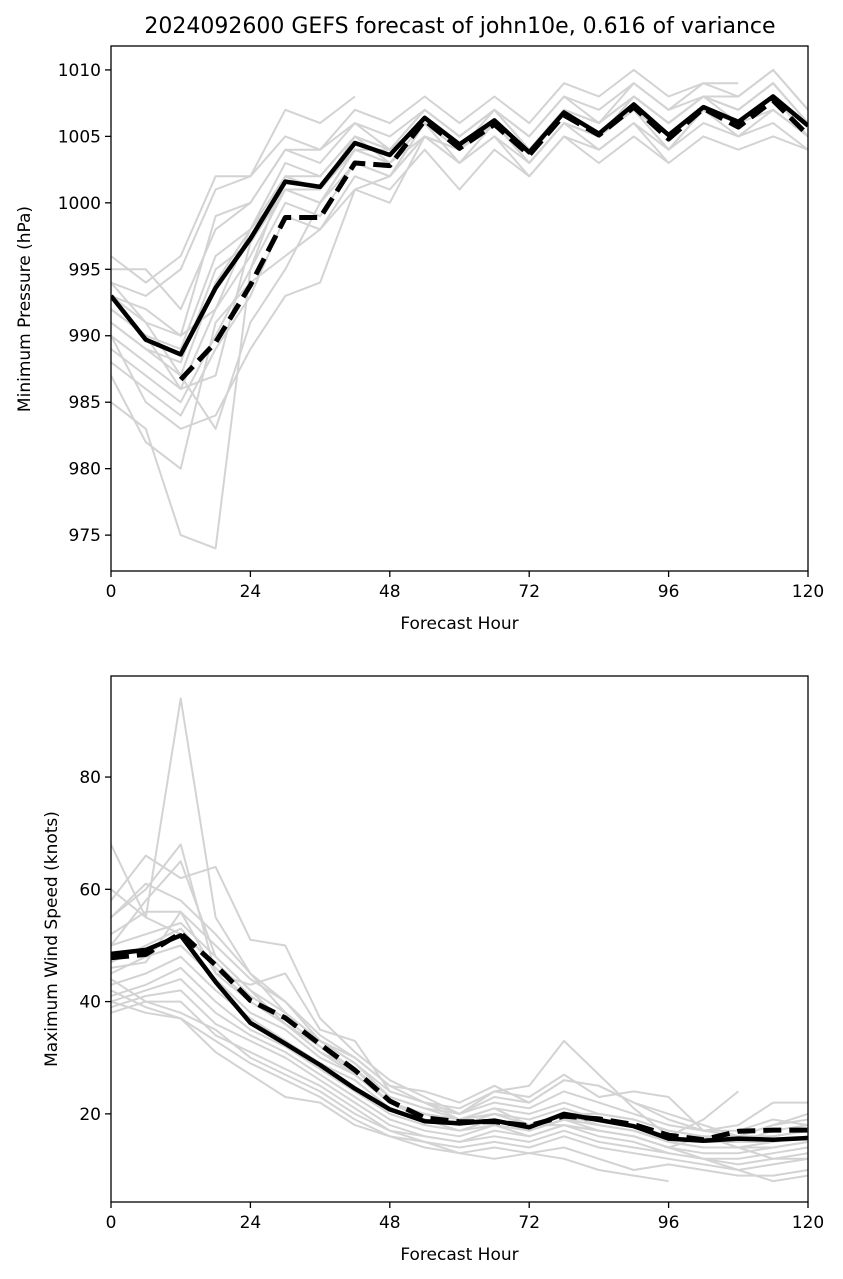  What do you see at coordinates (459, 1255) in the screenshot?
I see `wind-x-axis-label: Forecast Hour` at bounding box center [459, 1255].